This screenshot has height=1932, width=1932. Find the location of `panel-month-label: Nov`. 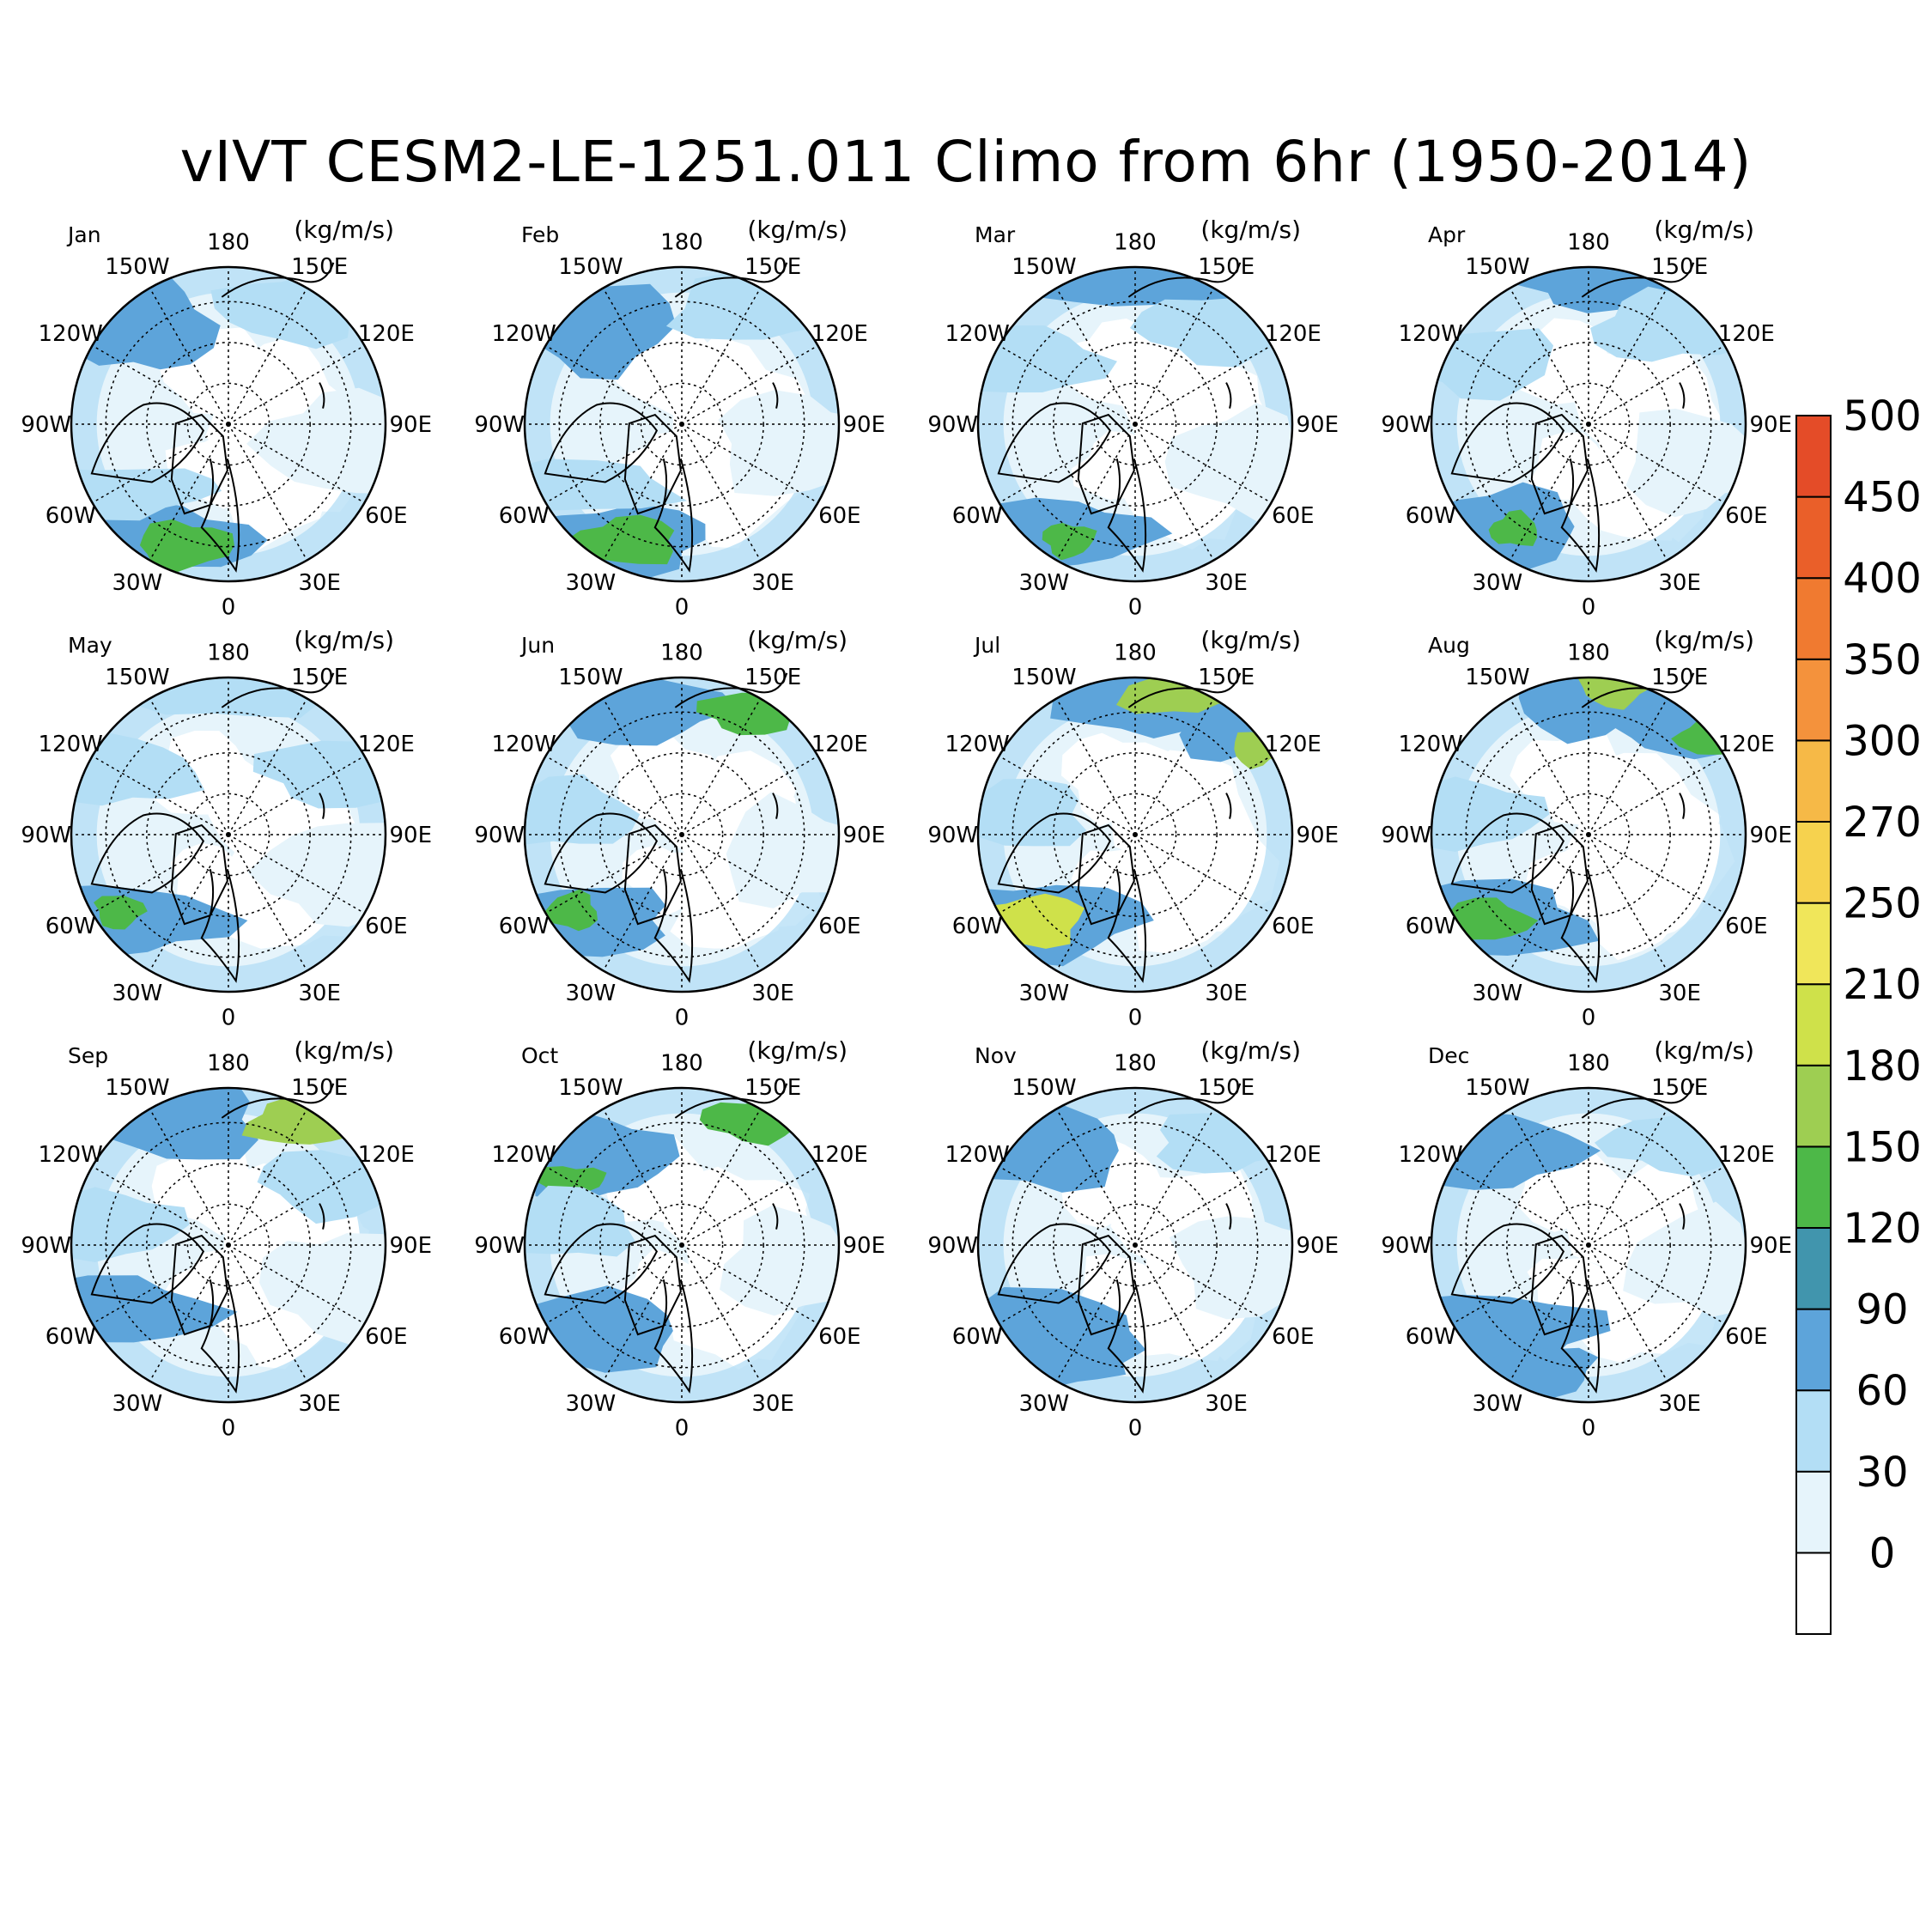

panel-month-label: Nov is located at coordinates (996, 1056).